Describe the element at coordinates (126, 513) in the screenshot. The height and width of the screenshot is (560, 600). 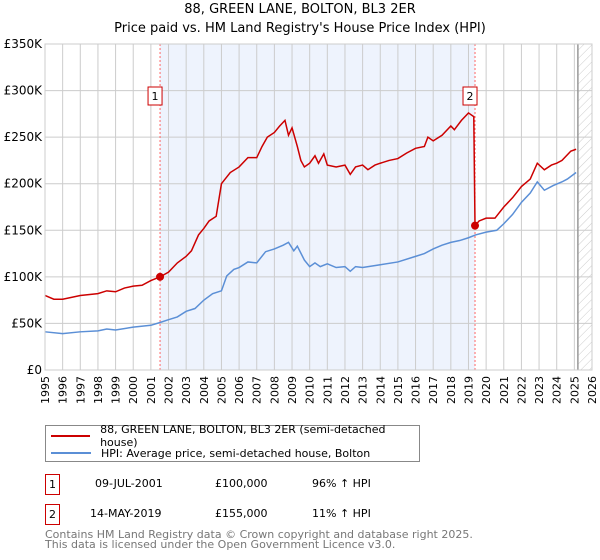
I see `sale-date: 14-MAY-2019` at that location.